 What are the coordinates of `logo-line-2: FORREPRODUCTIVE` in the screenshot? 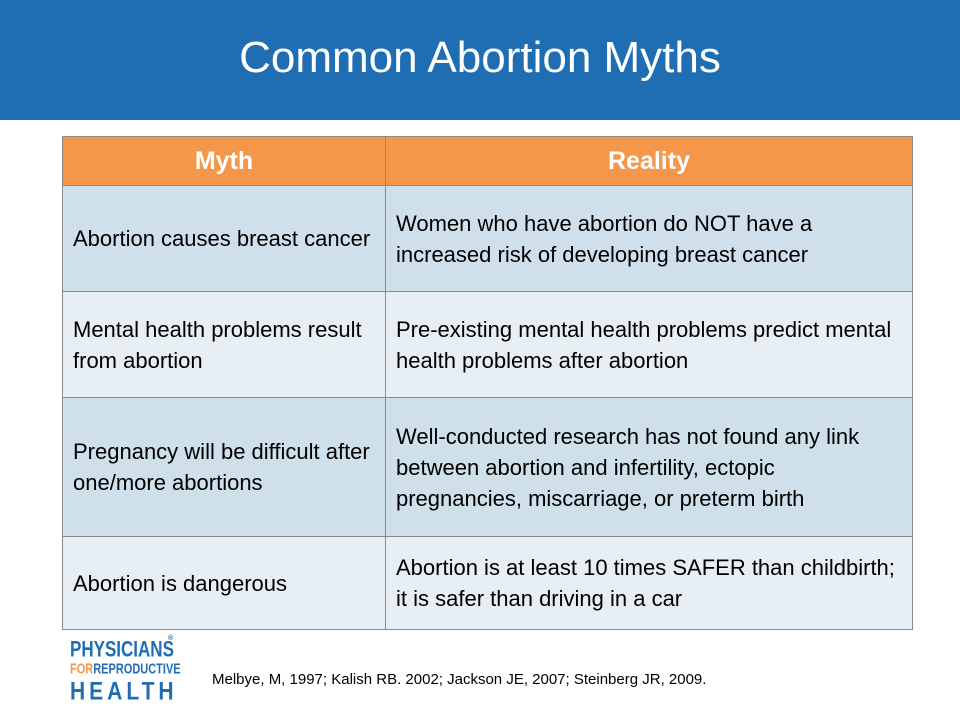 It's located at (125, 670).